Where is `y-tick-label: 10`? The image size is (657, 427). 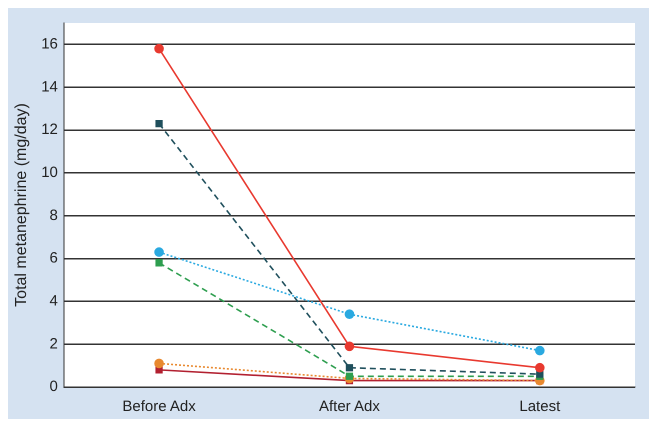
y-tick-label: 10 is located at coordinates (49, 173).